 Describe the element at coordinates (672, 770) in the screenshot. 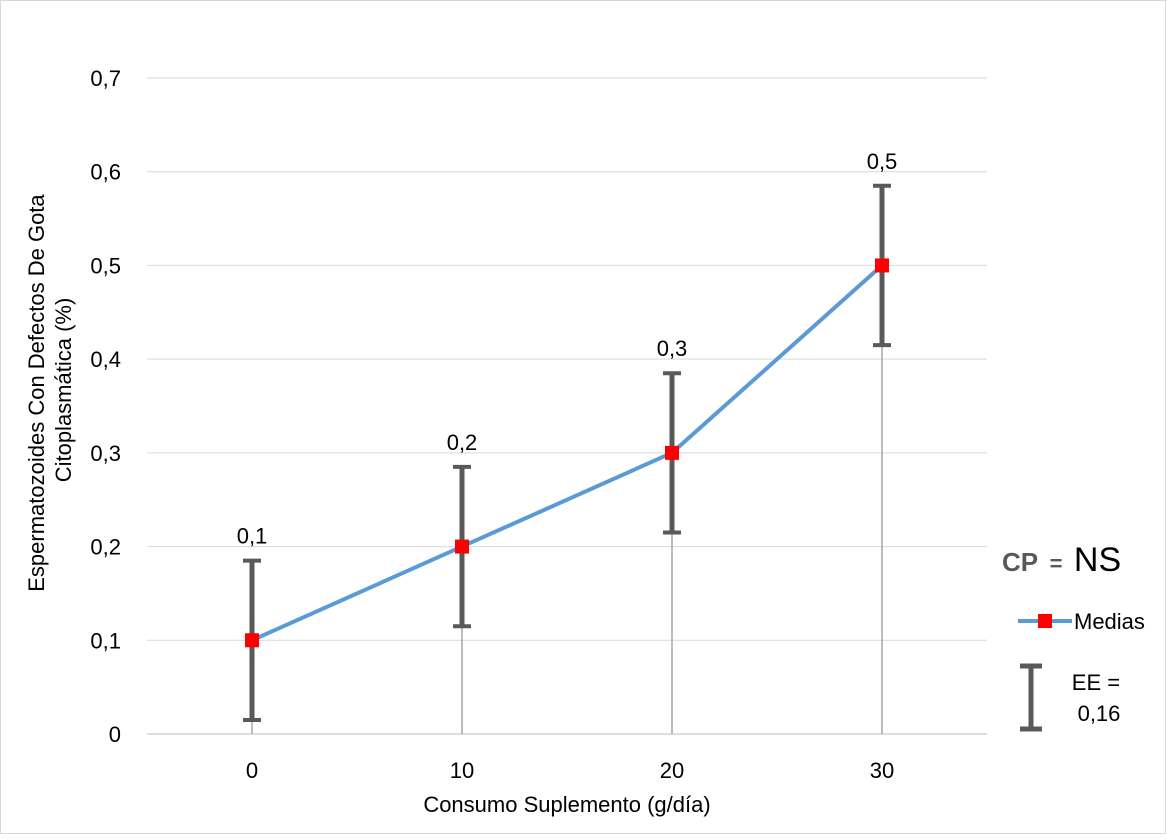

I see `x-tick-label: 20` at that location.